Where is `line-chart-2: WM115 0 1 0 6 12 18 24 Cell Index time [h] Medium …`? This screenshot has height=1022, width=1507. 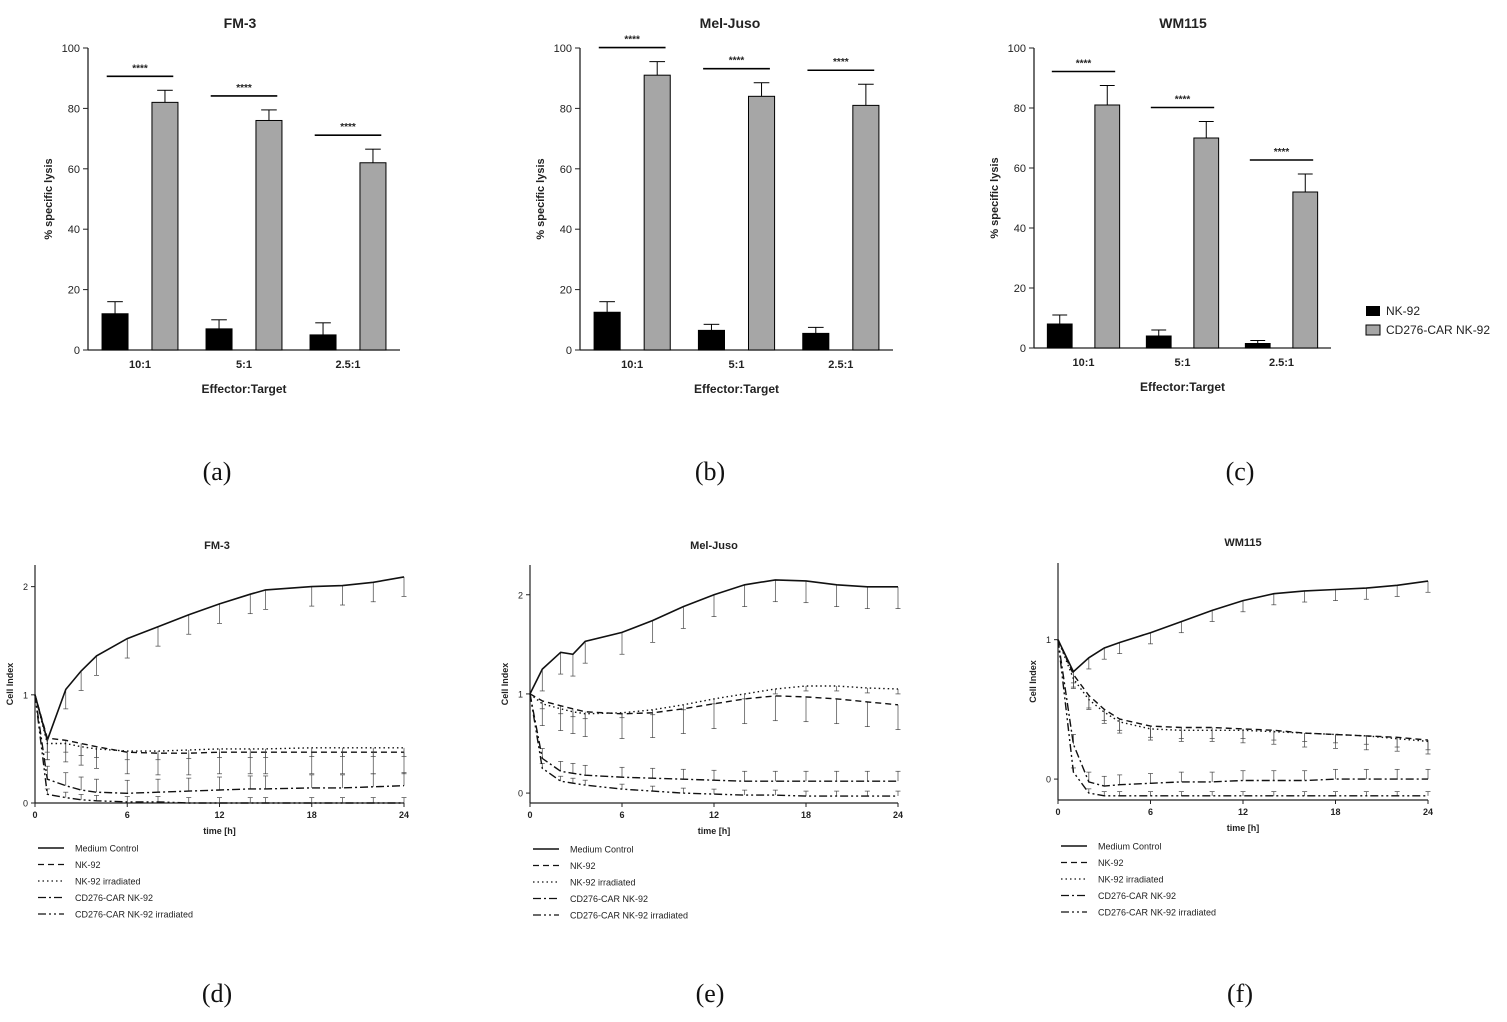
line-chart-2: WM115 0 1 0 6 12 18 24 Cell Index time [h] Medium … is located at coordinates (1230, 727).